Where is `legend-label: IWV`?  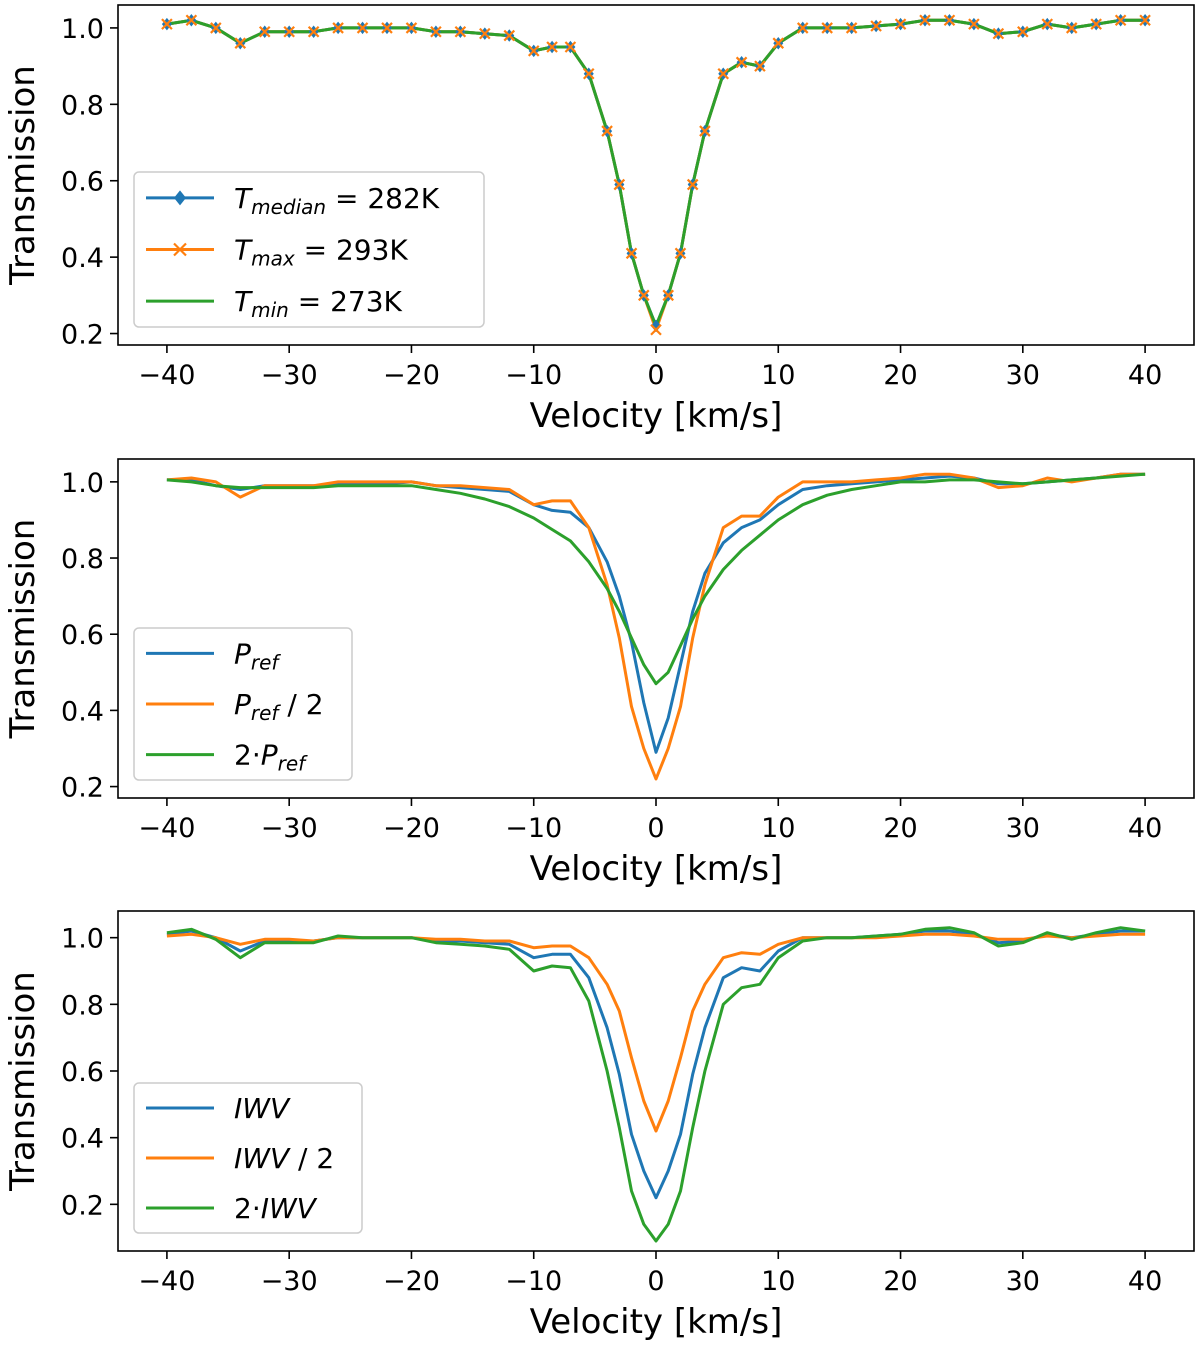 legend-label: IWV is located at coordinates (262, 1108).